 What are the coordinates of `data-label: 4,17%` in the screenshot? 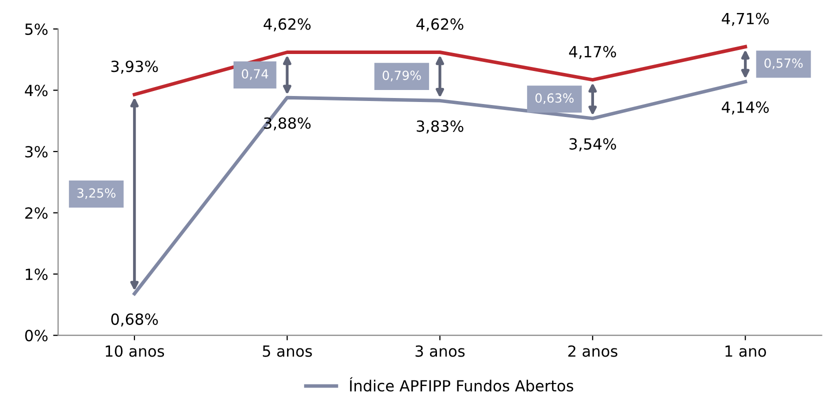 It's located at (592, 52).